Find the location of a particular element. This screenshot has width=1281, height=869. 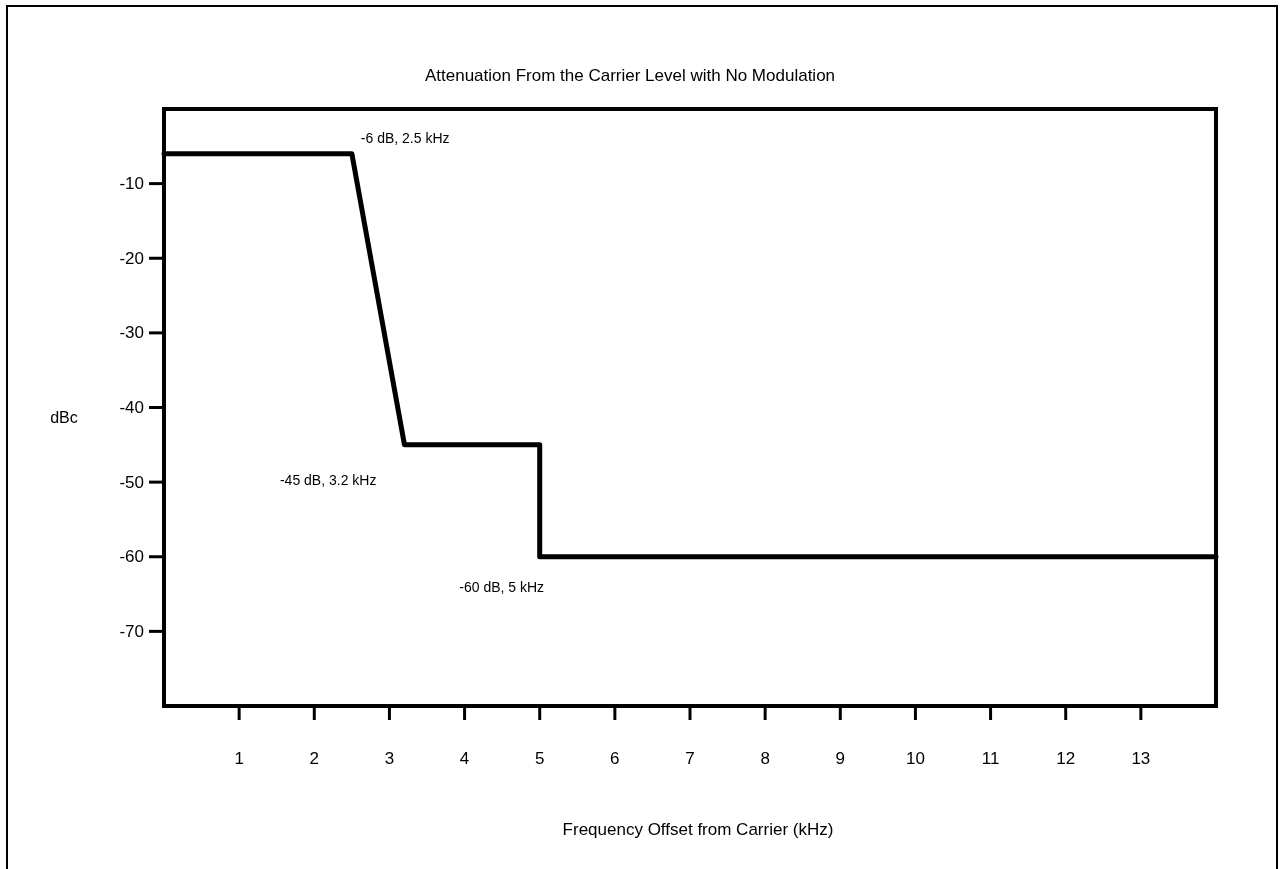

annotation: -6 dB, 2.5 kHz is located at coordinates (405, 137).